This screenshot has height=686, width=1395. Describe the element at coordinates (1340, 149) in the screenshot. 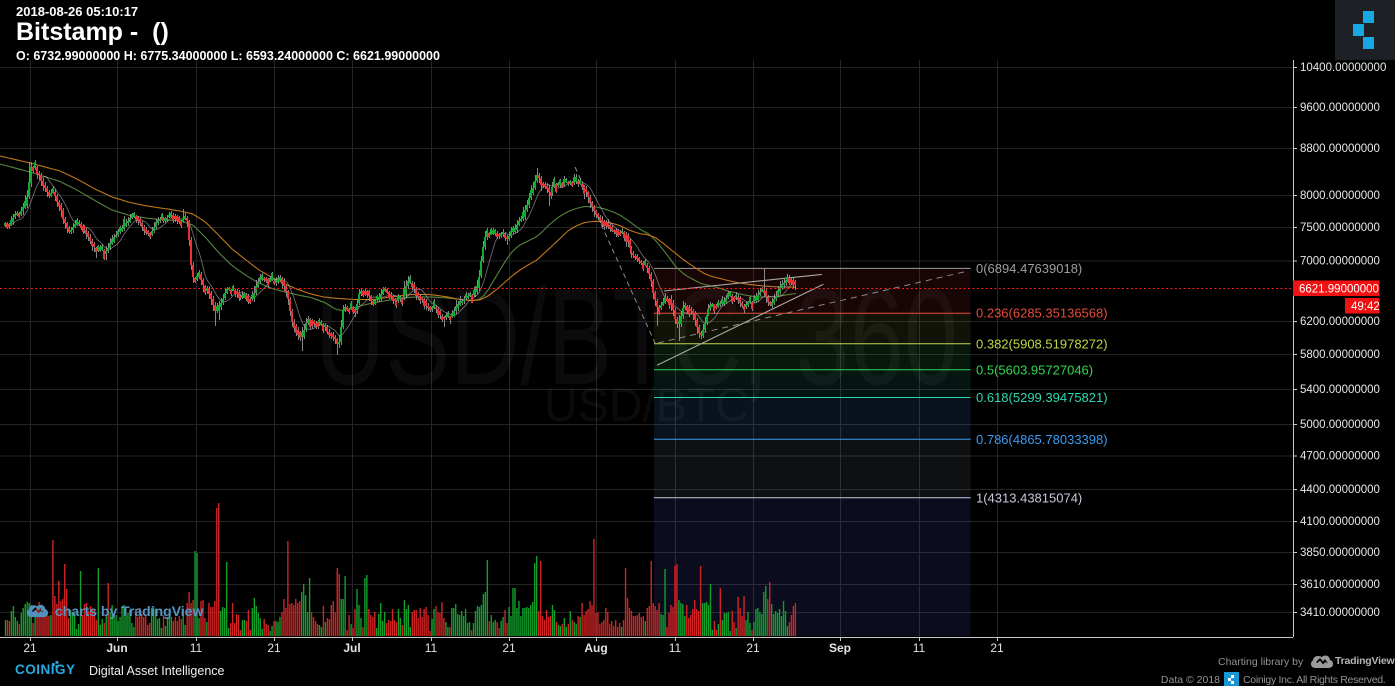

I see `svg-text: 8800.00000000` at that location.